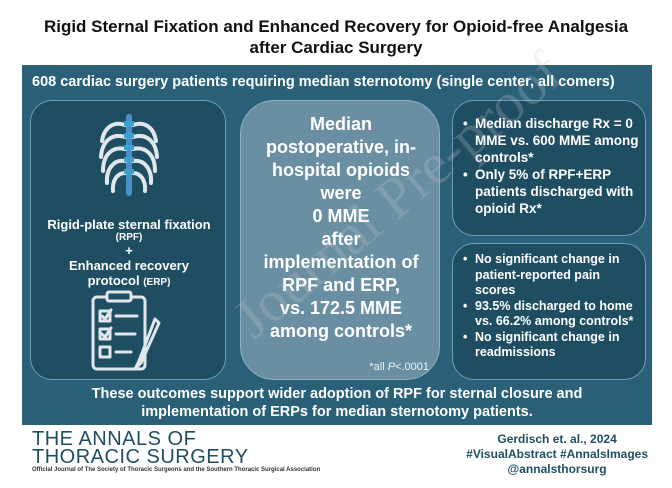 This screenshot has height=488, width=672. I want to click on p-value-prefix: *all, so click(378, 367).